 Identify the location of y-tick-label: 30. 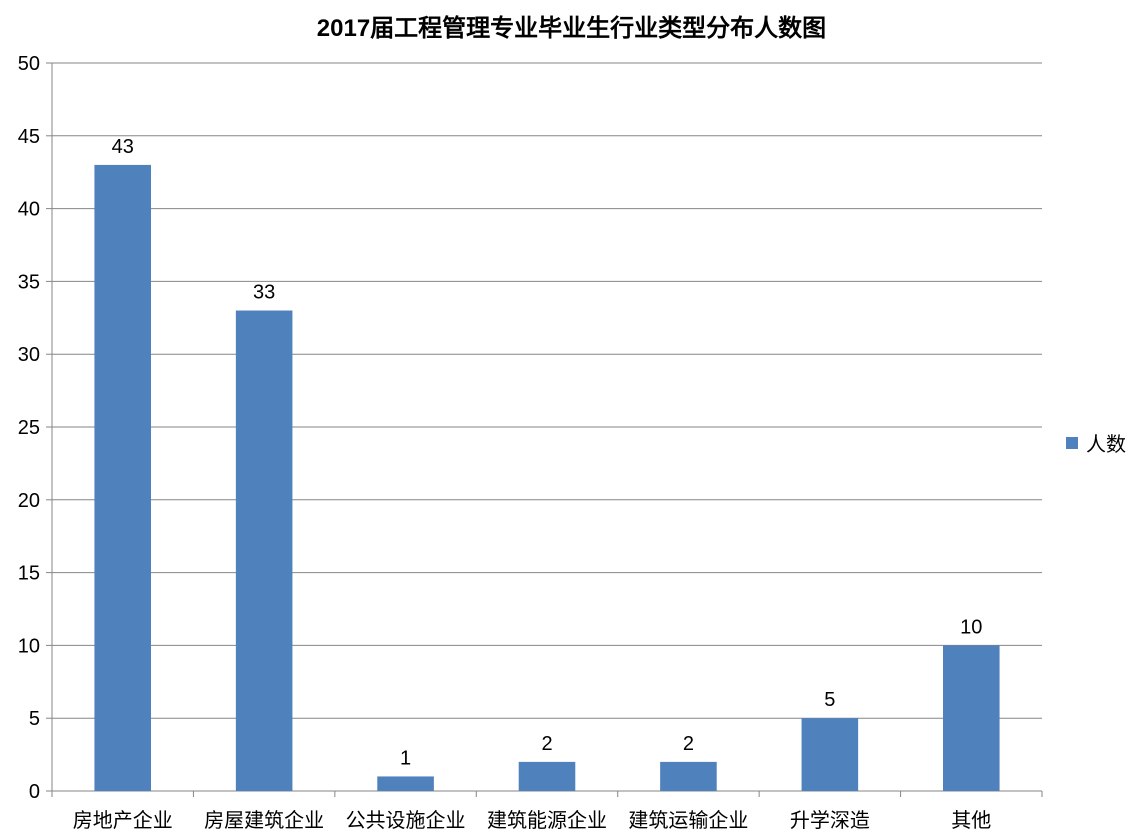
(29, 355).